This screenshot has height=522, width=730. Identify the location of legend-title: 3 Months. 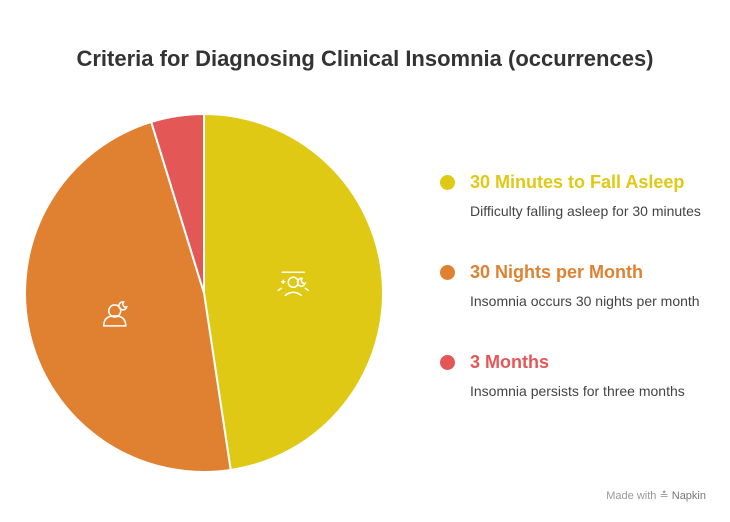
(509, 362).